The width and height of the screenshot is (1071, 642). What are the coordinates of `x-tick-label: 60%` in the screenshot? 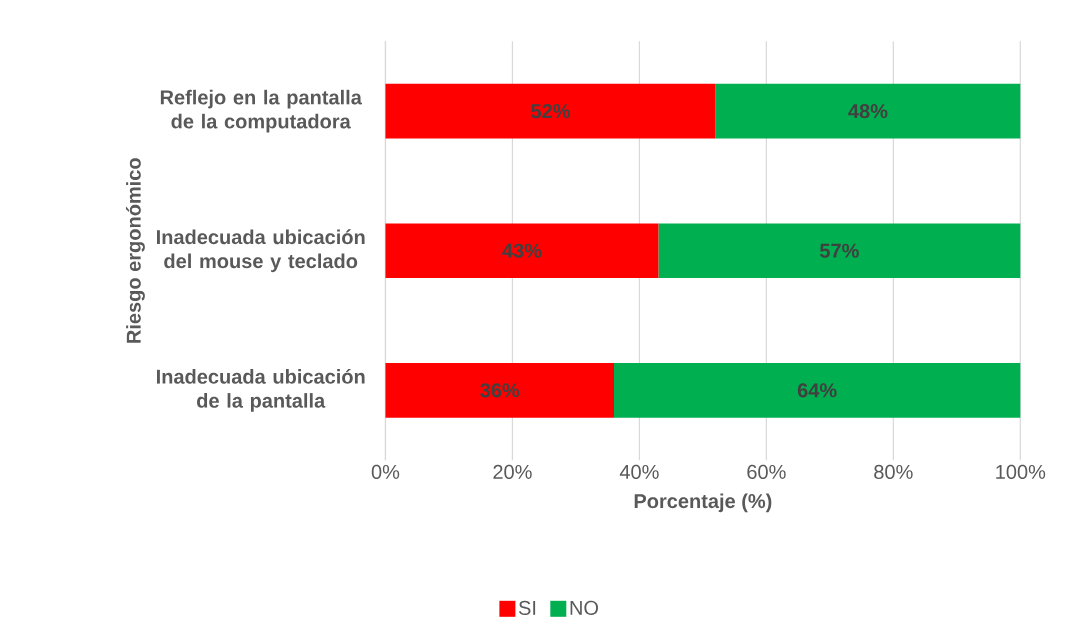 It's located at (766, 472).